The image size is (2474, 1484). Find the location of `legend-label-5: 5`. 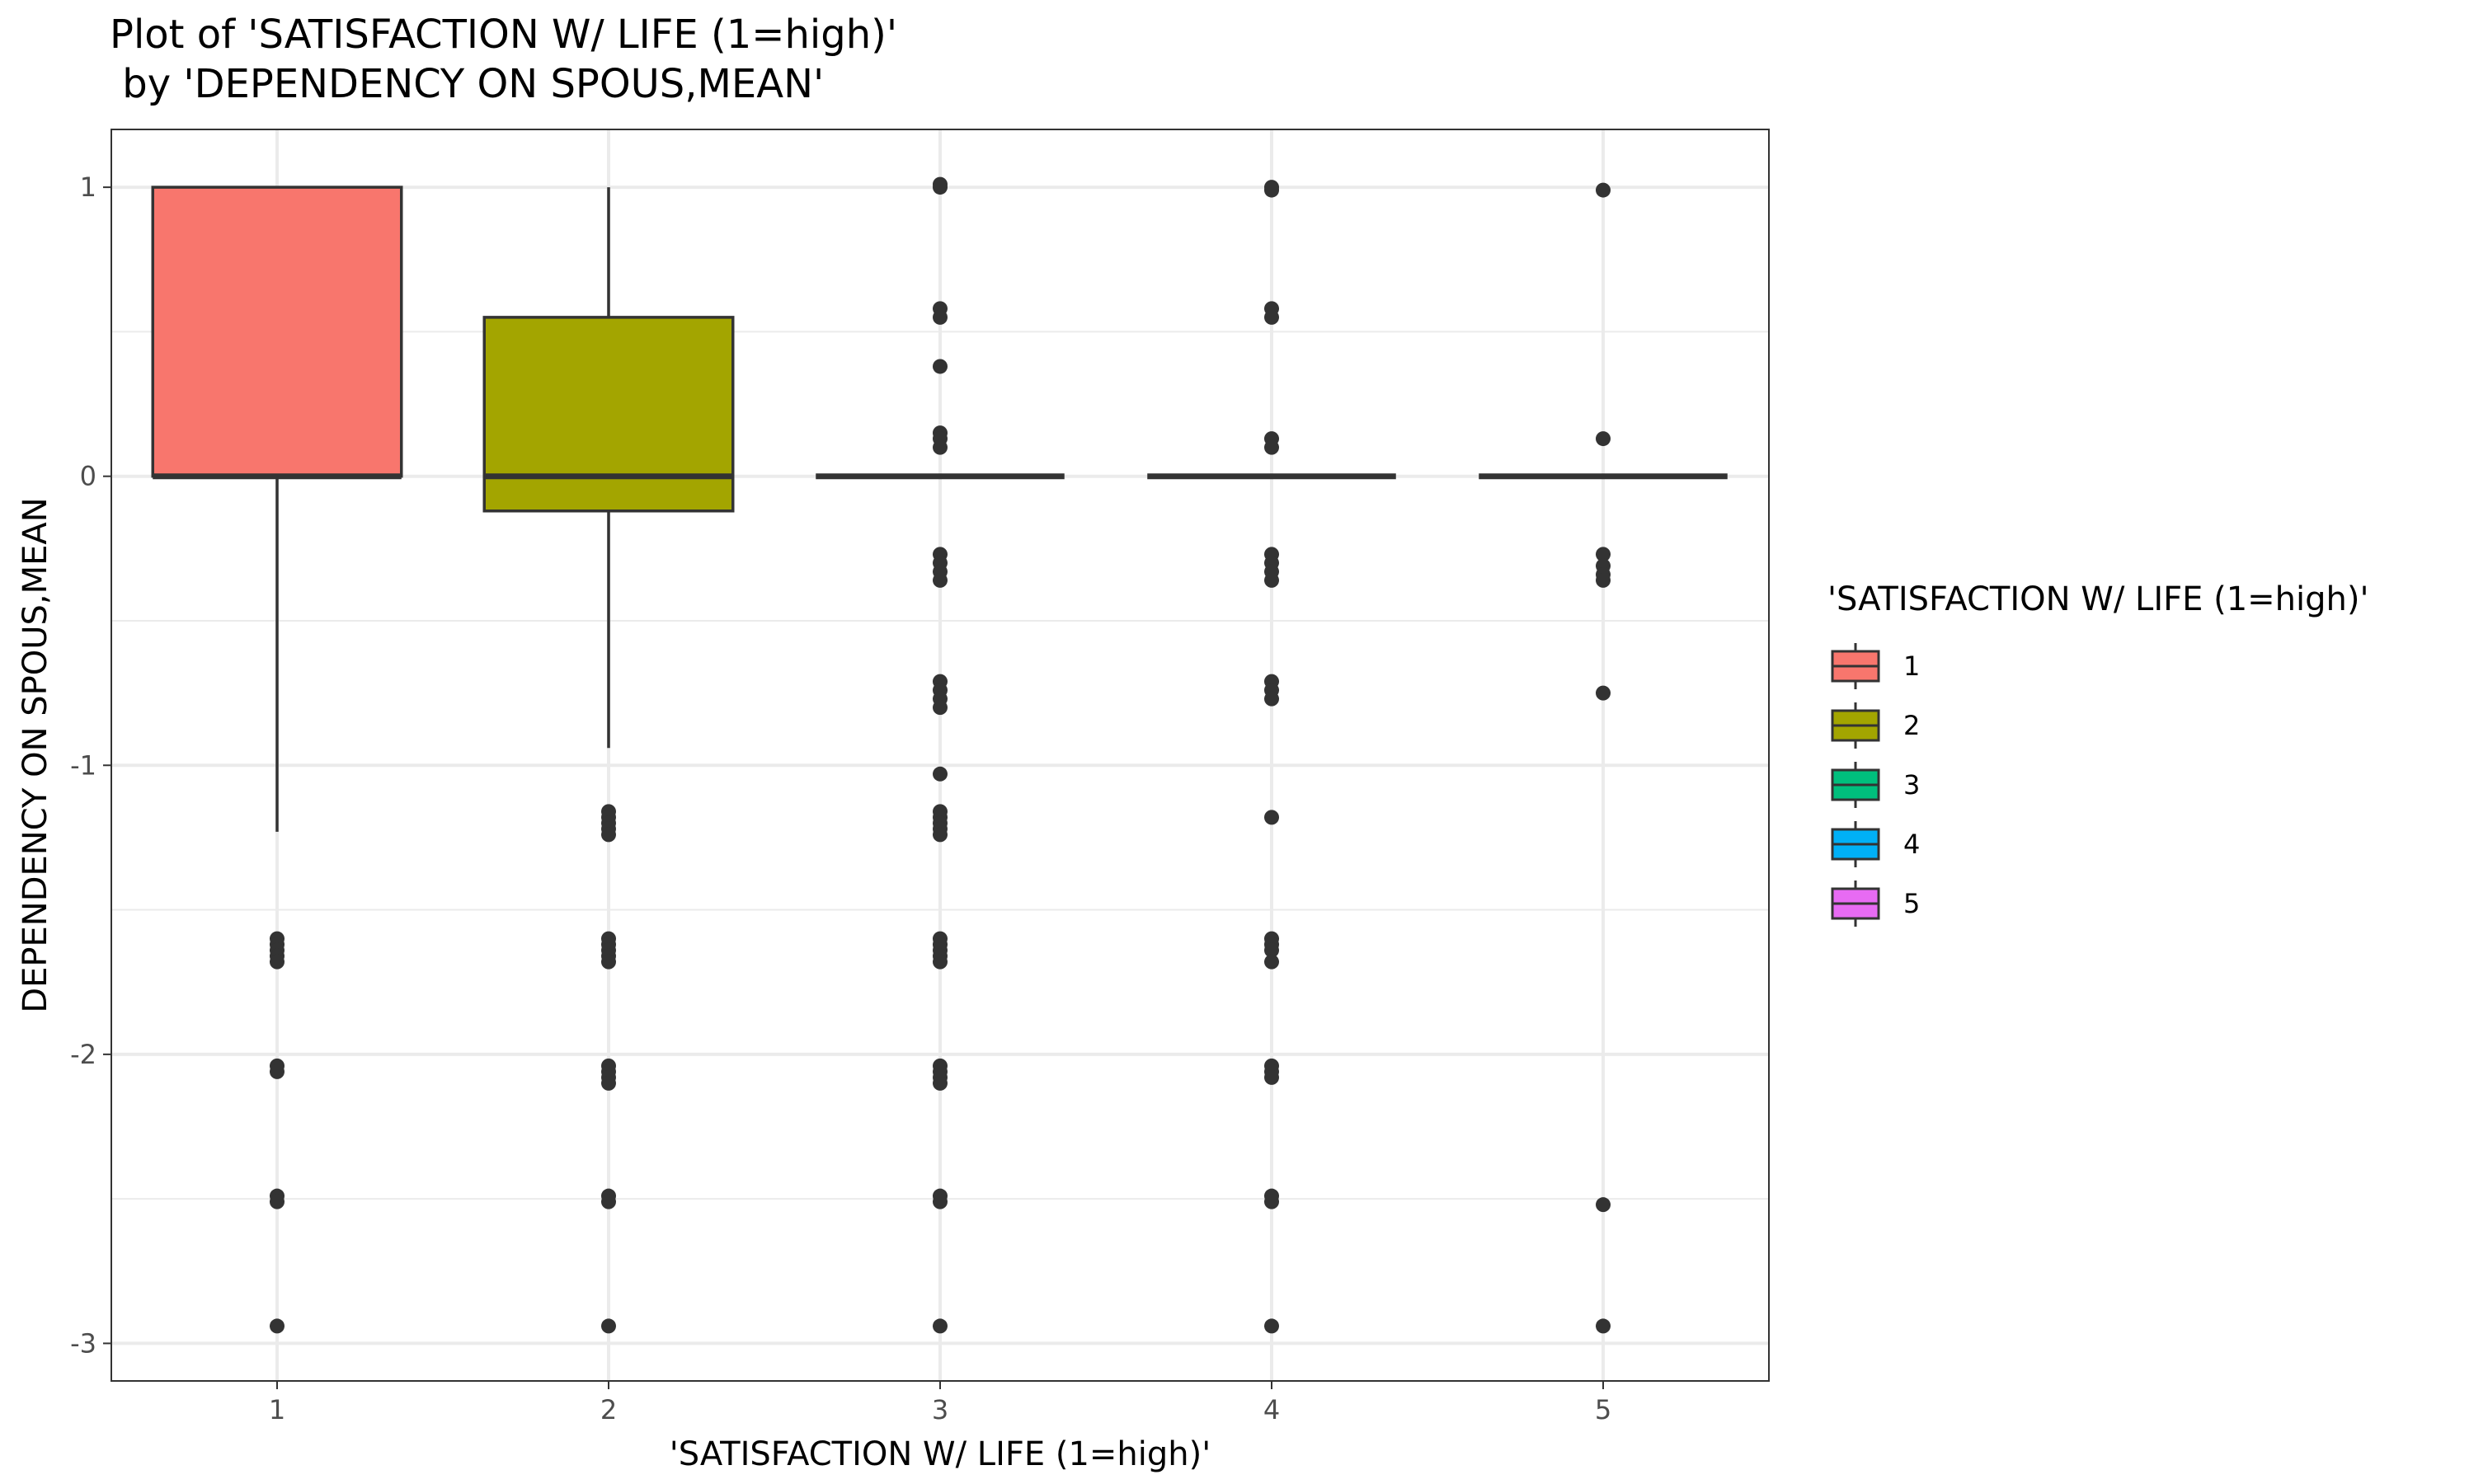

legend-label-5: 5 is located at coordinates (1911, 904).